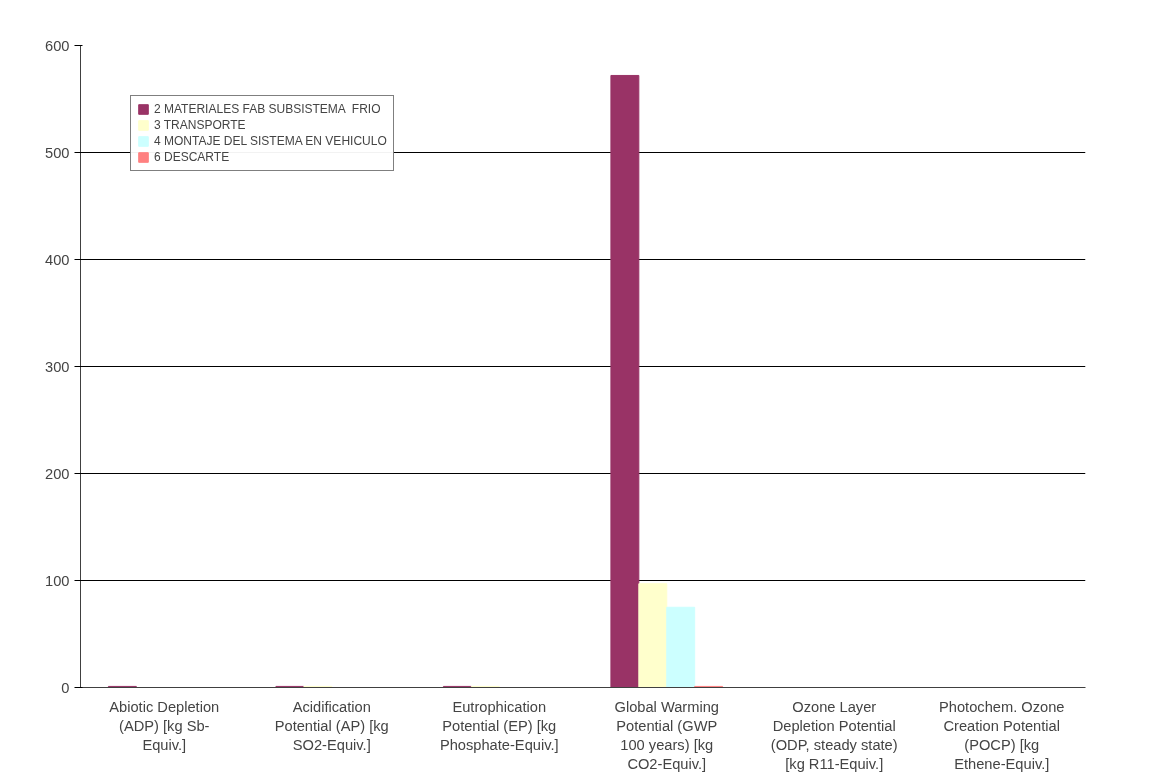 This screenshot has height=781, width=1158. Describe the element at coordinates (1002, 735) in the screenshot. I see `x-tick-label: Photochem. Ozone Creation Potential (POCP) [kg Ethene-Equiv.]` at that location.